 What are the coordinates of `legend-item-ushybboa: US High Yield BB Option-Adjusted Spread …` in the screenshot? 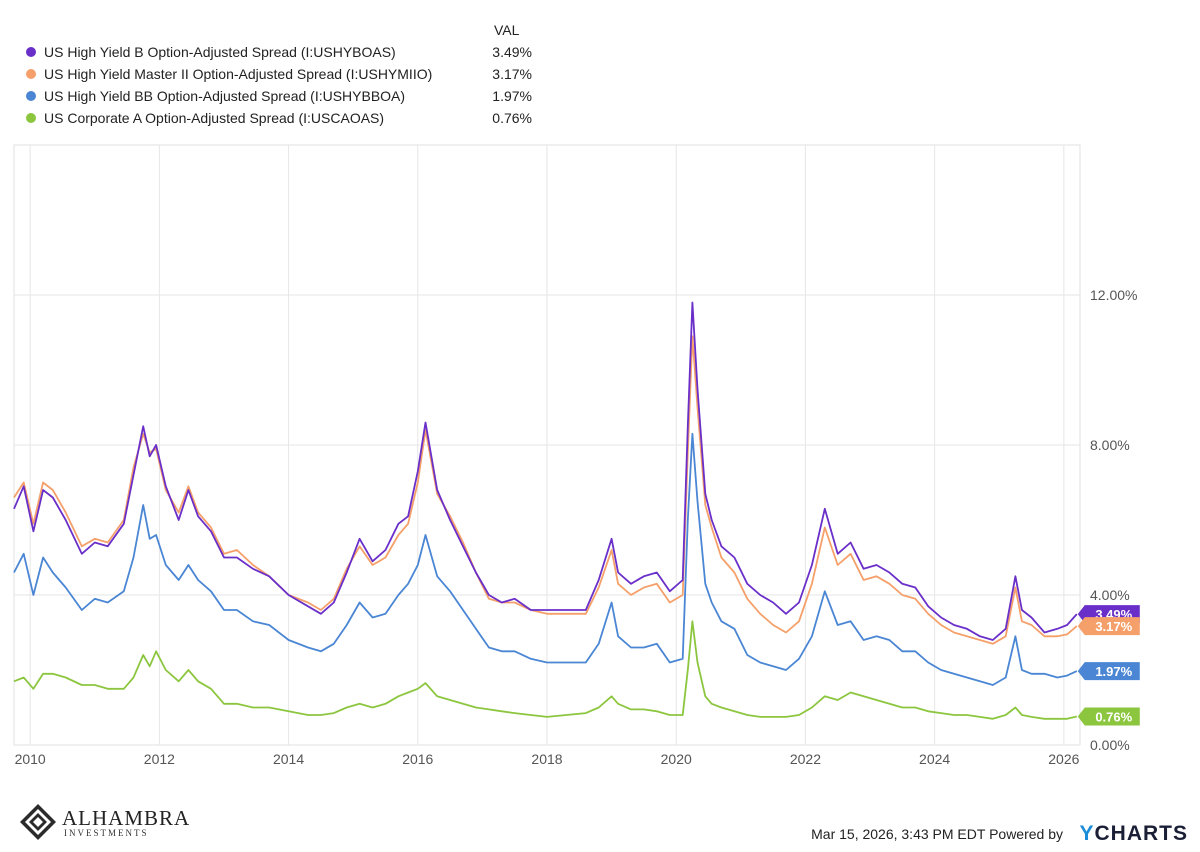 It's located at (277, 96).